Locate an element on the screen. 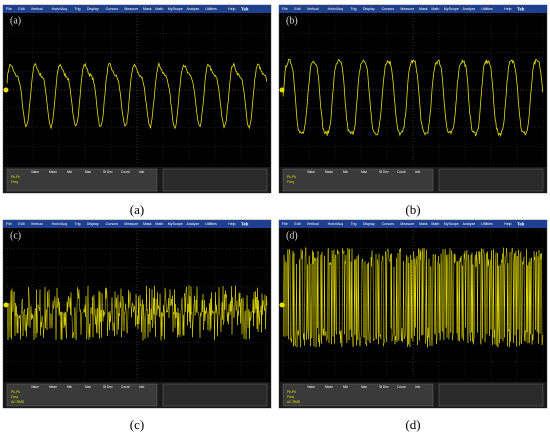 Image resolution: width=550 pixels, height=443 pixels. caption: (d) is located at coordinates (412, 424).